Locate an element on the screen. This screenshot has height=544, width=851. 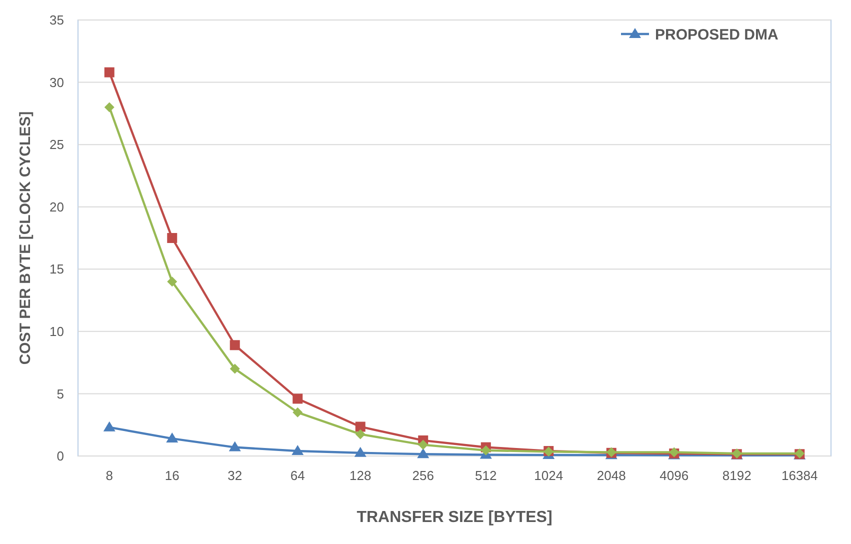
x-axis-title: TRANSFER SIZE [BYTES] is located at coordinates (454, 517).